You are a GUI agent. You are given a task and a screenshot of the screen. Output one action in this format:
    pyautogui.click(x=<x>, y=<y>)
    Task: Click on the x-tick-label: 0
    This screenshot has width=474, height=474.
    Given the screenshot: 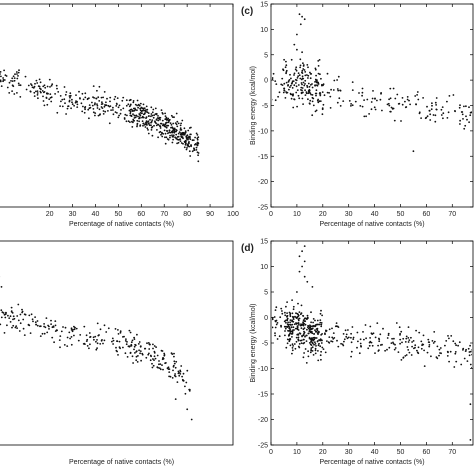 What is the action you would take?
    pyautogui.click(x=271, y=214)
    